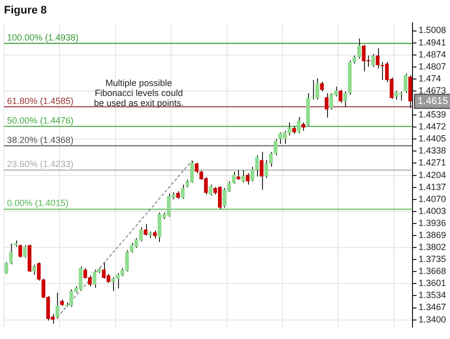 The width and height of the screenshot is (450, 339). I want to click on y-tick-label: 1.3400, so click(432, 319).